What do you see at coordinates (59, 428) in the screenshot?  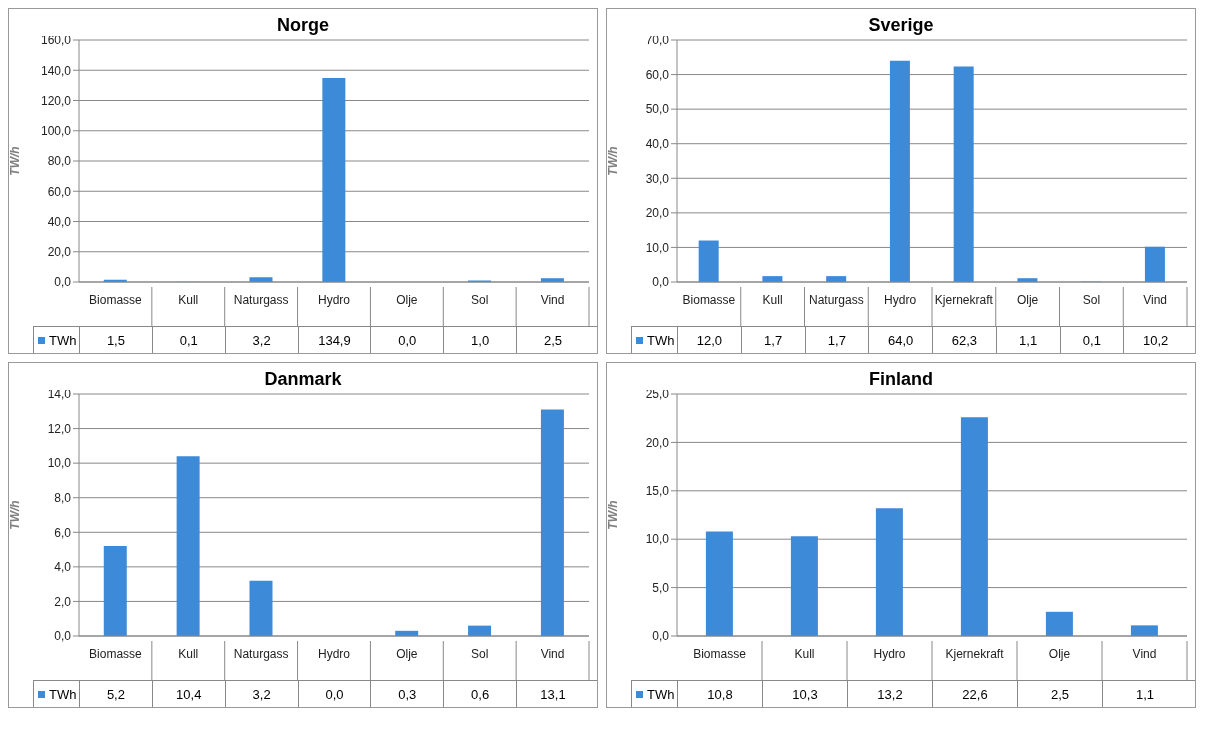 I see `y-tick-label: 12,0` at bounding box center [59, 428].